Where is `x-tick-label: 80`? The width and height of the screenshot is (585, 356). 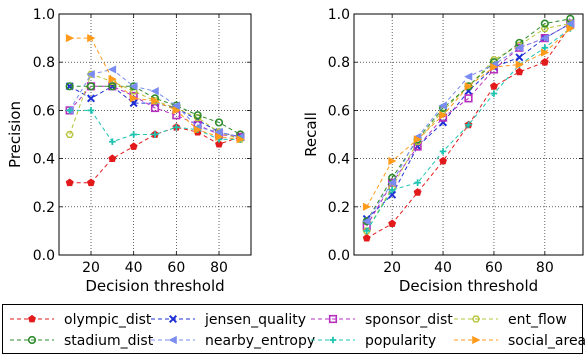 x-tick-label: 80 is located at coordinates (545, 268).